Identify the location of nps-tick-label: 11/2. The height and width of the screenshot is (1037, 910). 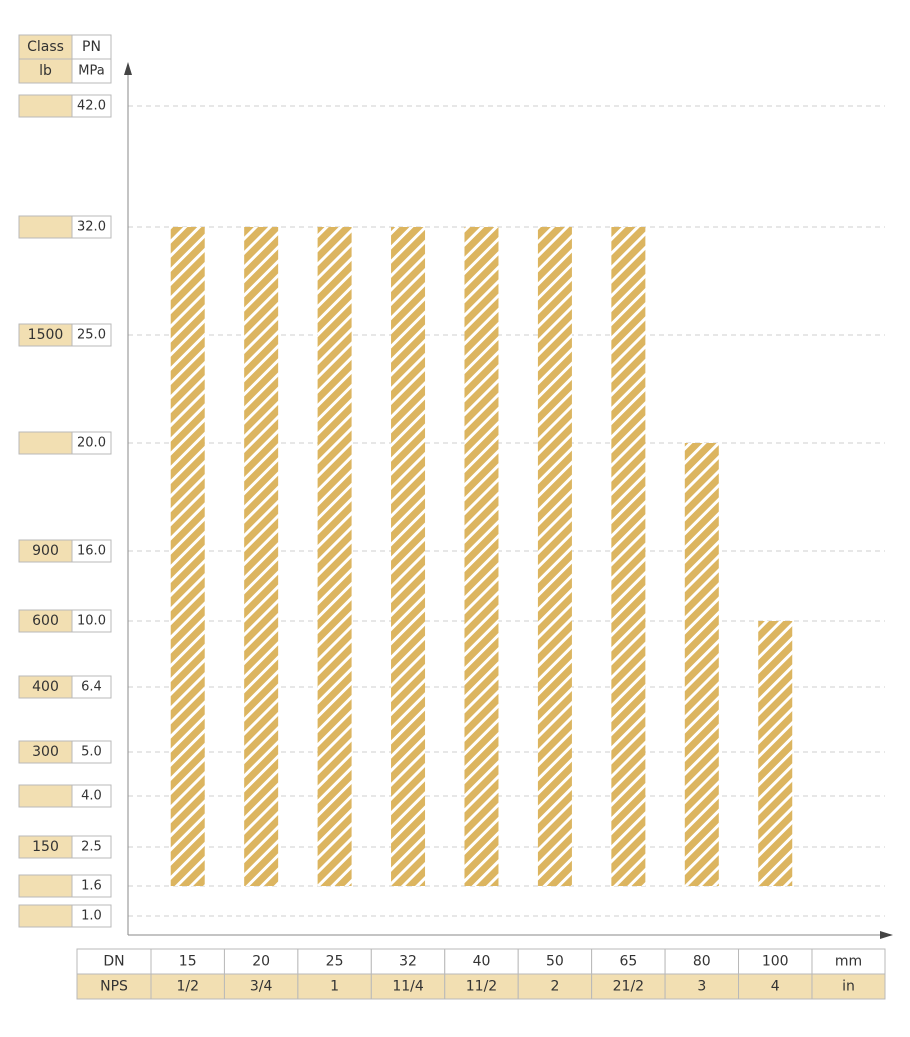
(481, 987).